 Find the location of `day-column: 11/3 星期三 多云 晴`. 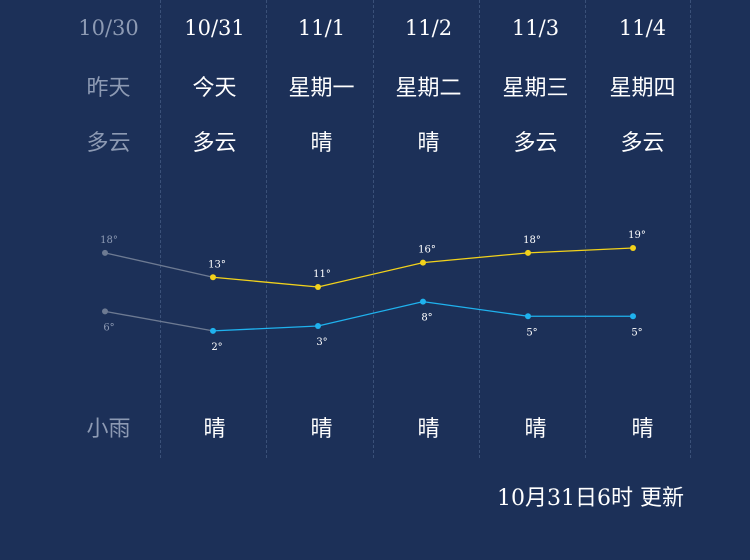

day-column: 11/3 星期三 多云 晴 is located at coordinates (535, 229).